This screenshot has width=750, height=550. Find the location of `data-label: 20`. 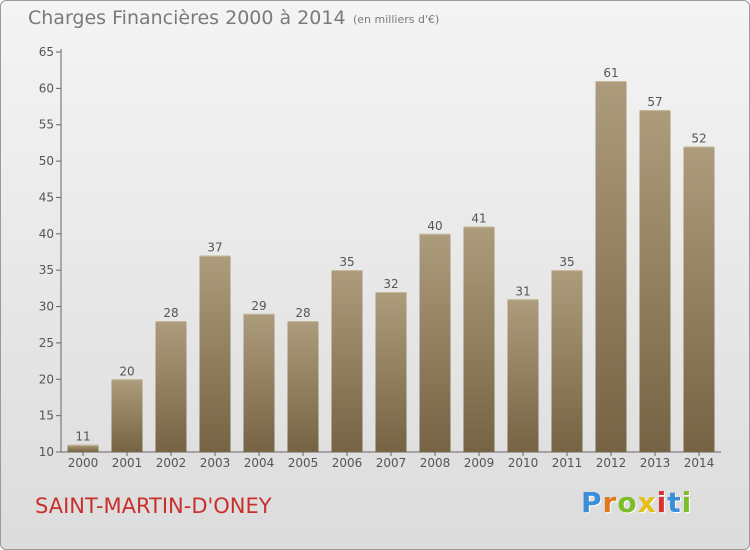

data-label: 20 is located at coordinates (126, 371).